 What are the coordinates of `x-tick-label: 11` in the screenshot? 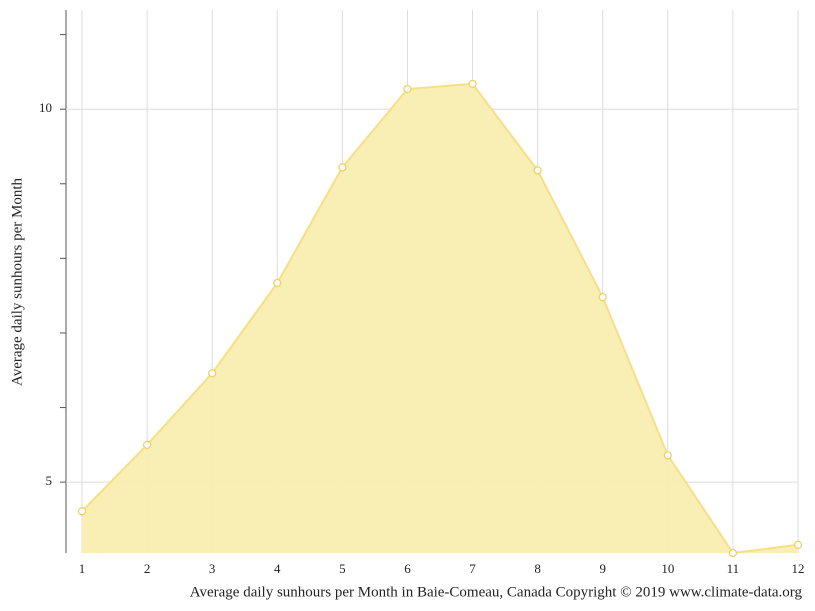 It's located at (733, 568).